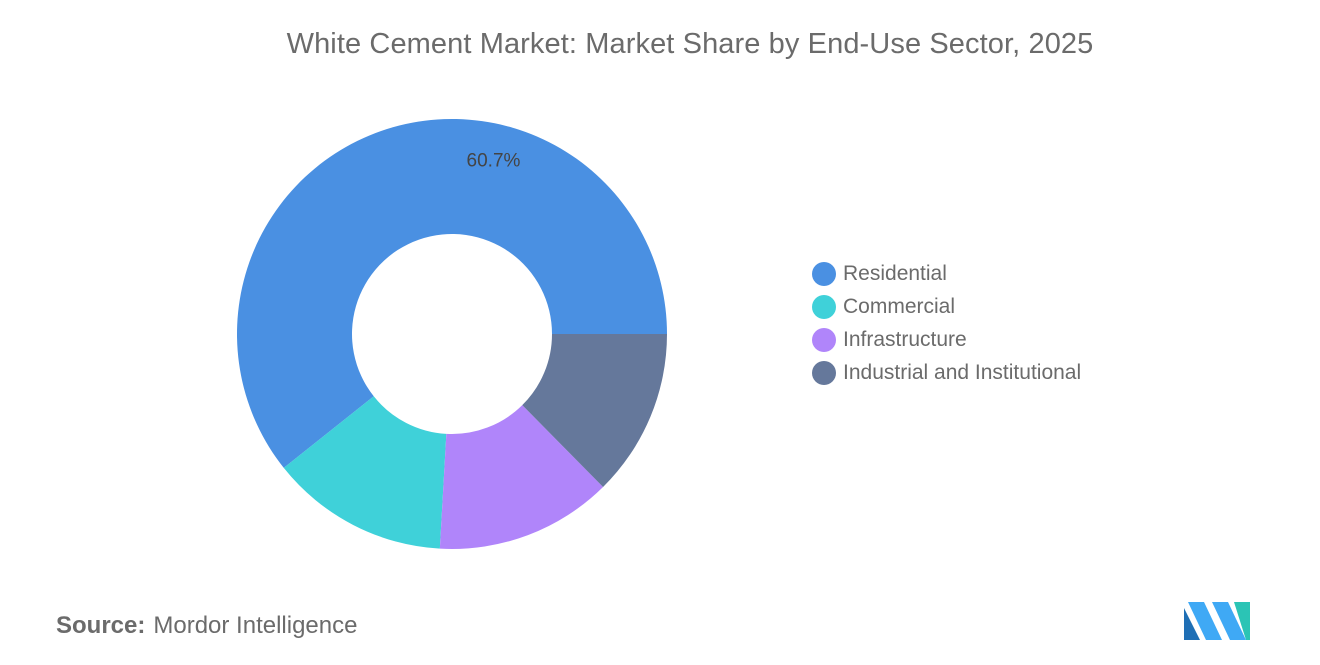  I want to click on slice-industrial-and-institutional, so click(594, 410).